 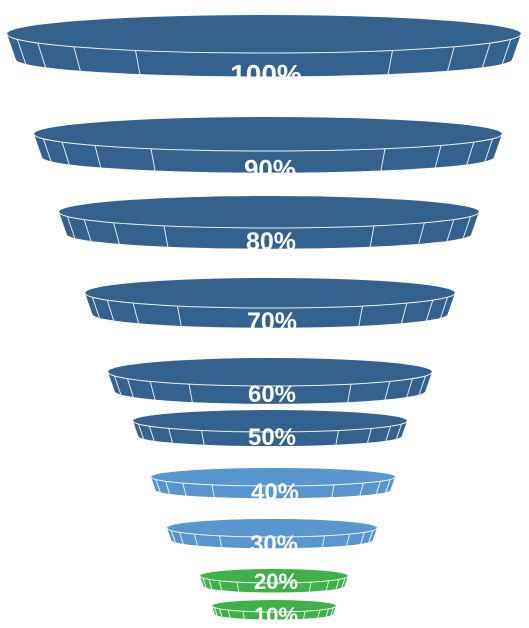 I want to click on funnel-level-10-pct: 10%, so click(x=274, y=614).